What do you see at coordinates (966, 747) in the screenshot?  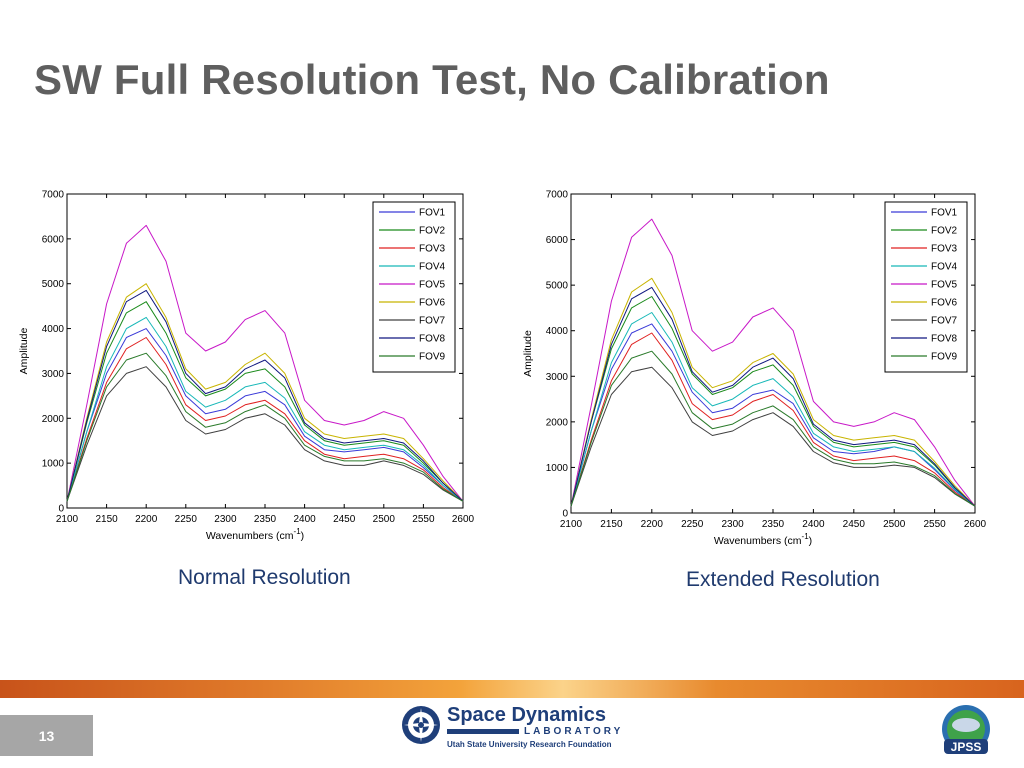 I see `jpss-logo-text: JPSS` at bounding box center [966, 747].